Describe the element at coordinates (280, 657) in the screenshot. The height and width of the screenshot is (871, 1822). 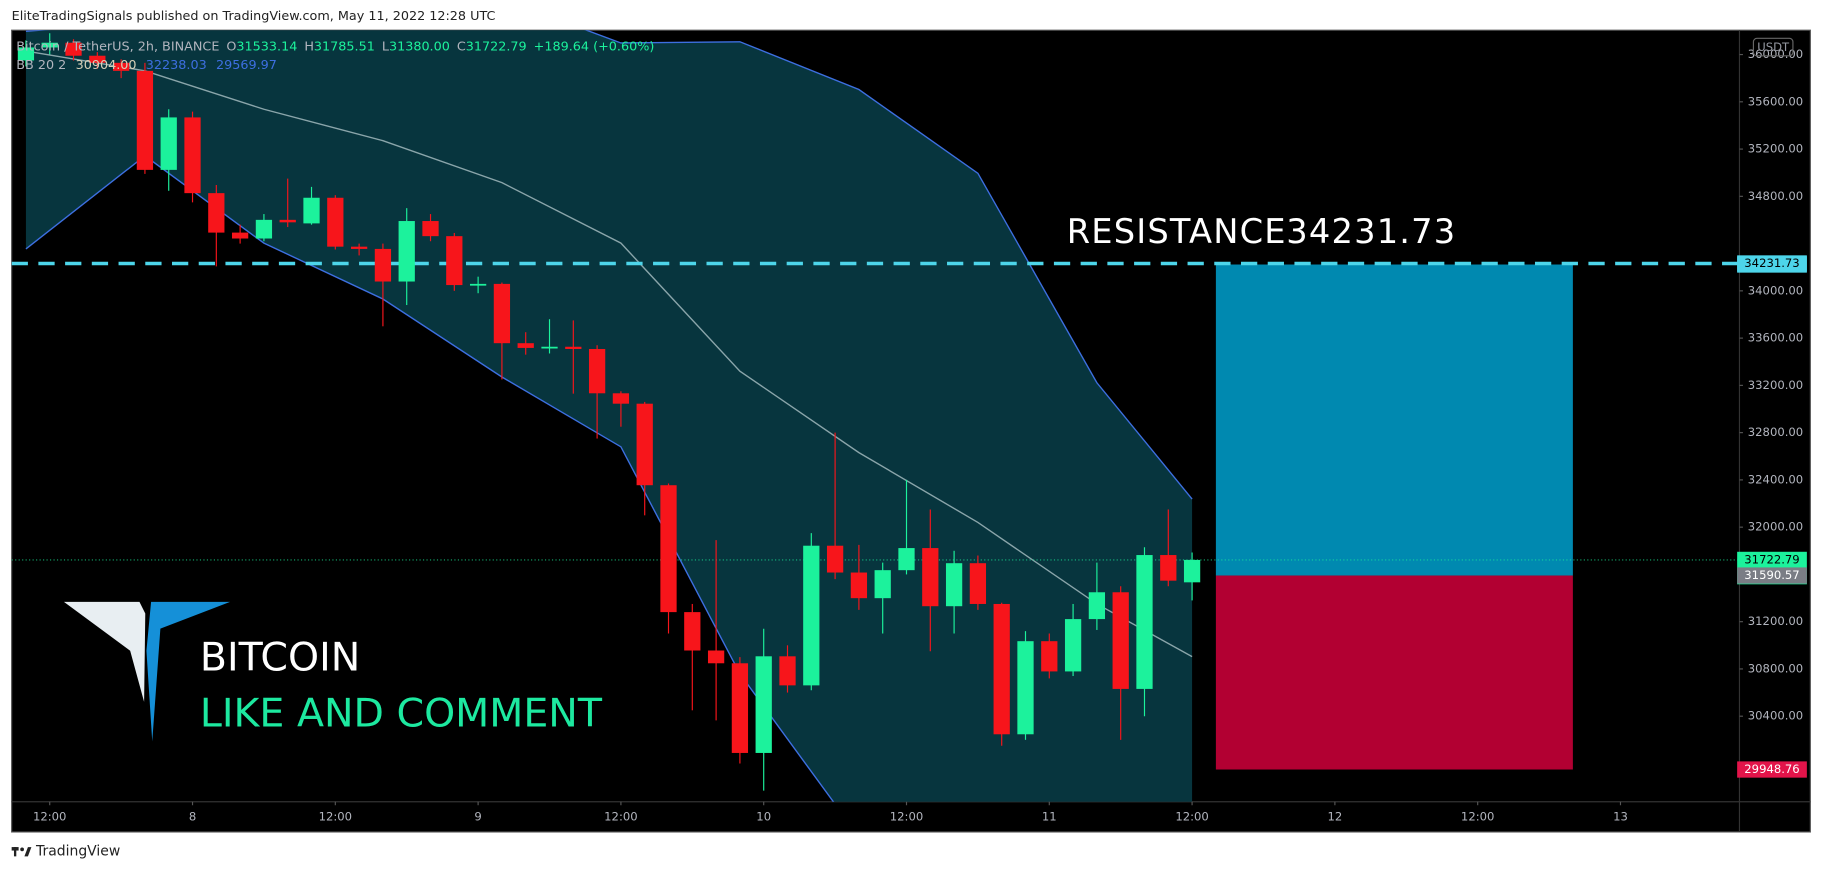
I see `watermark-title: BITCOIN` at that location.